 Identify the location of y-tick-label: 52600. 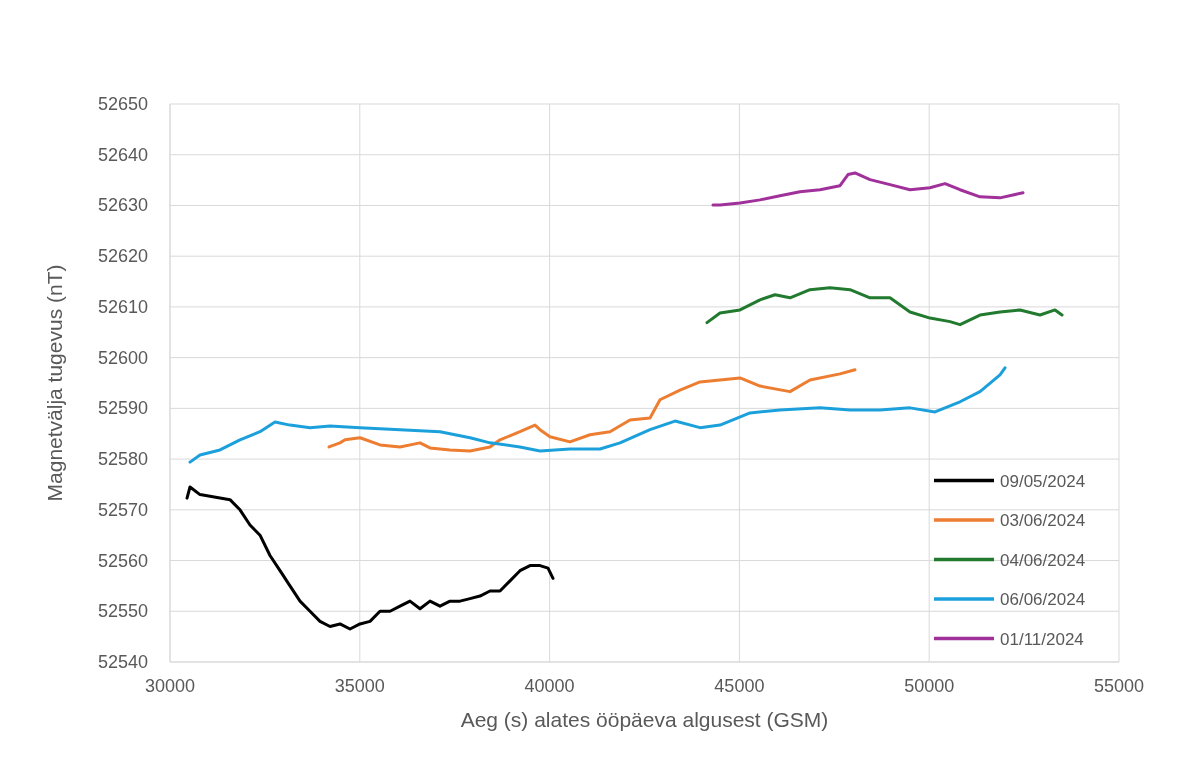
(122, 357).